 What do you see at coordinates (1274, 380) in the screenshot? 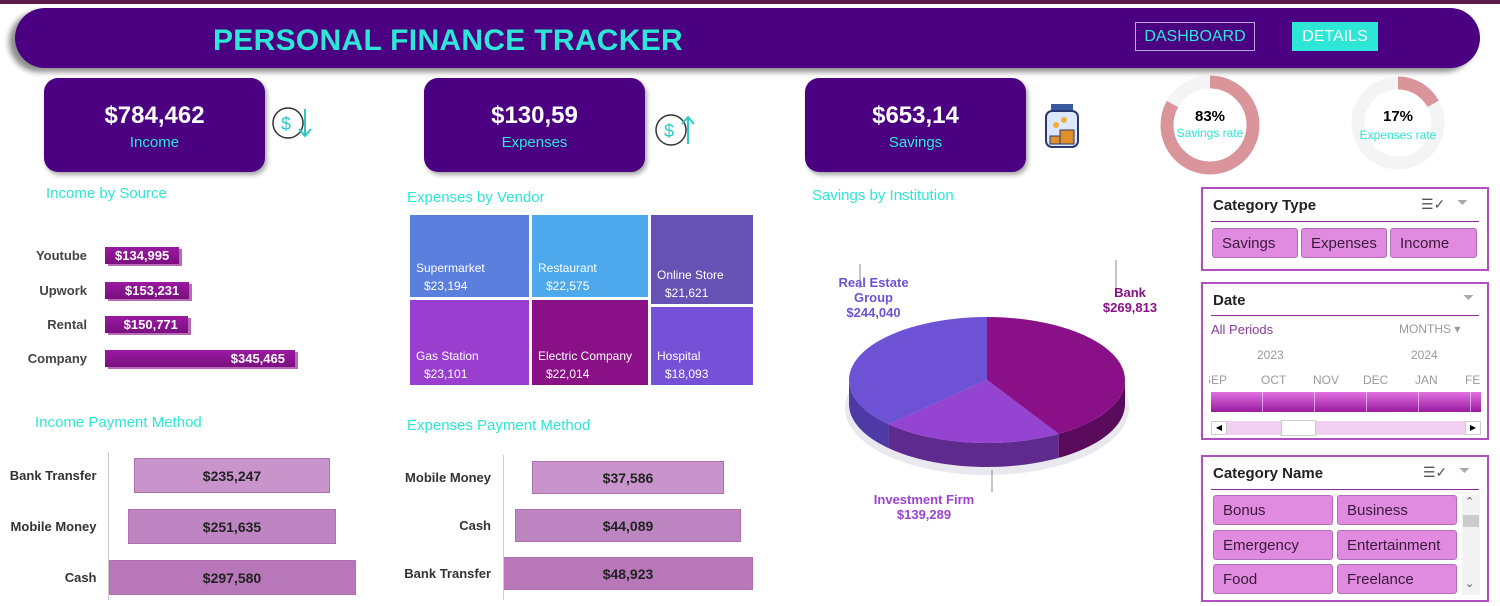
I see `month-oct: OCT` at bounding box center [1274, 380].